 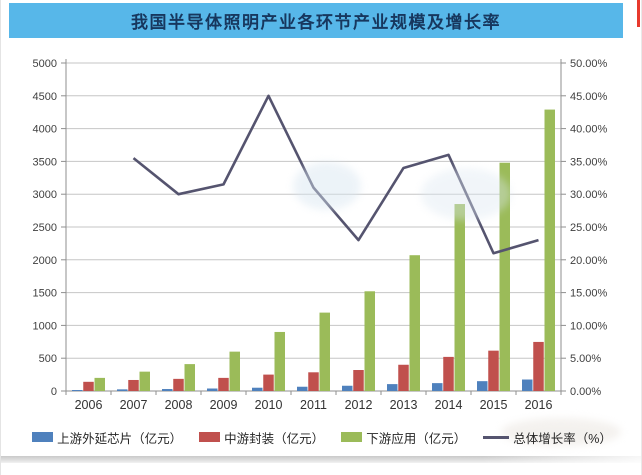 I want to click on top-right-accent-mark, so click(x=638, y=13).